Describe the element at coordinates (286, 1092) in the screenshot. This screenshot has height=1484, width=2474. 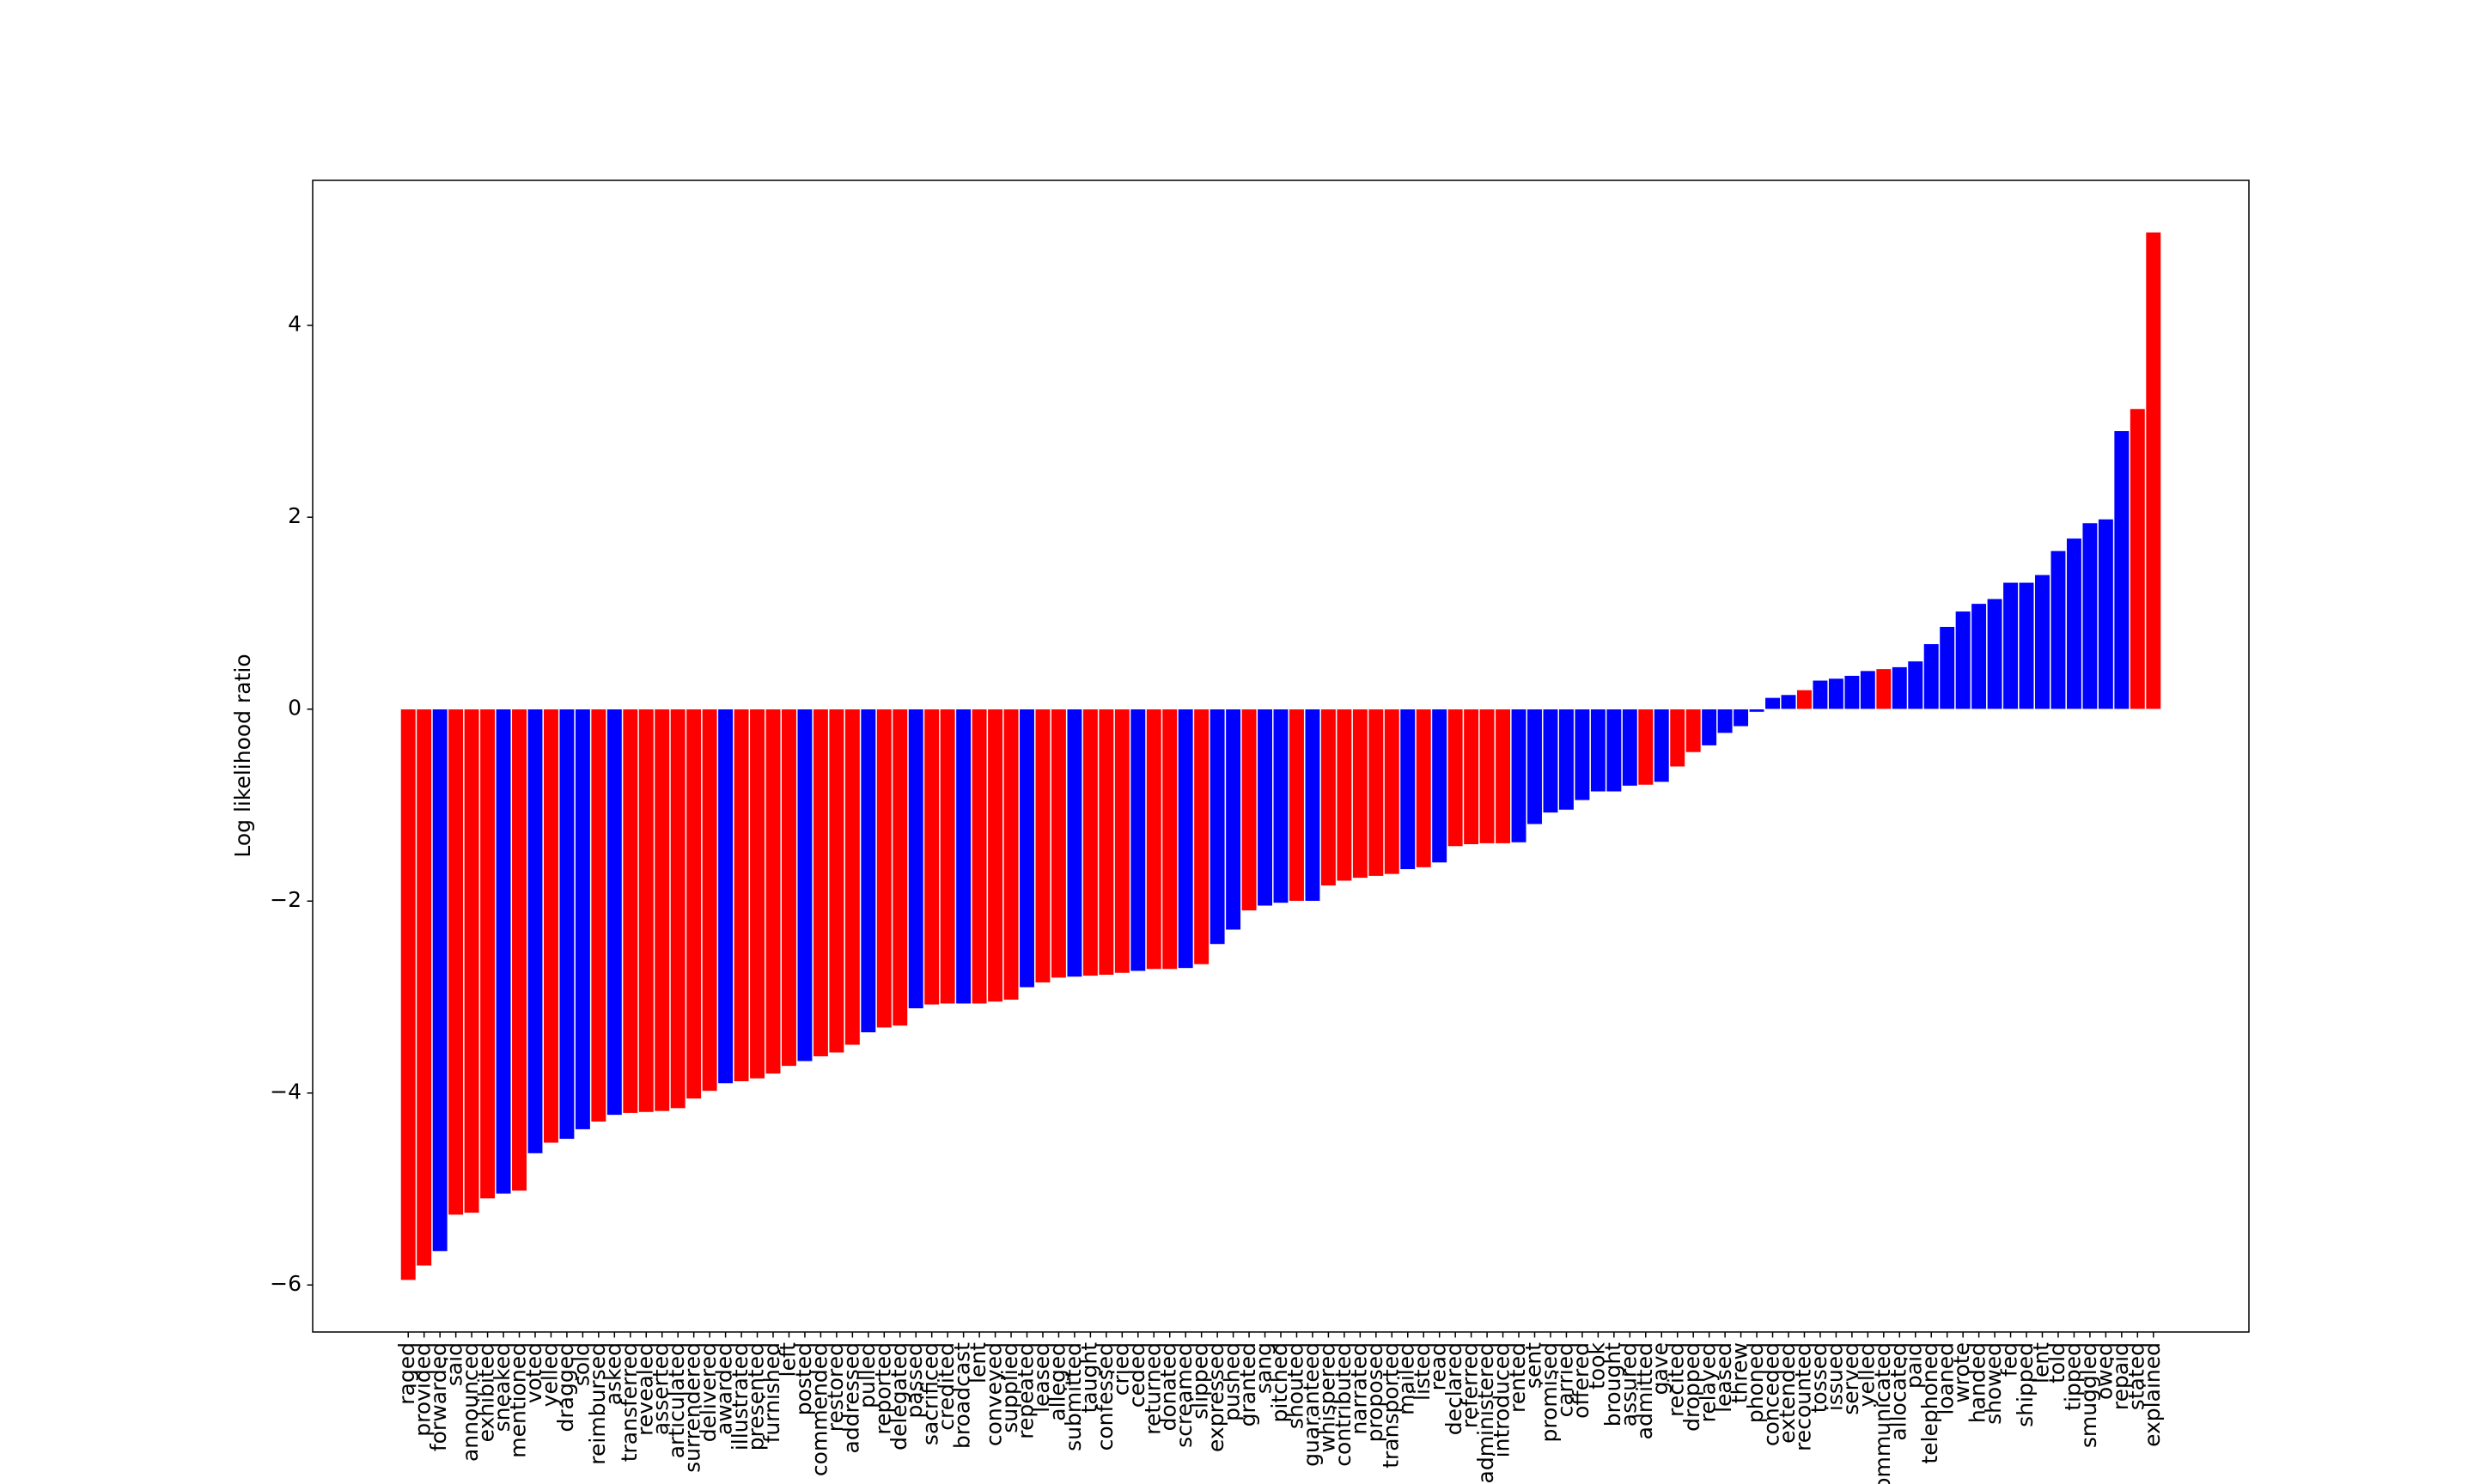
I see `y-tick-label: −4` at that location.